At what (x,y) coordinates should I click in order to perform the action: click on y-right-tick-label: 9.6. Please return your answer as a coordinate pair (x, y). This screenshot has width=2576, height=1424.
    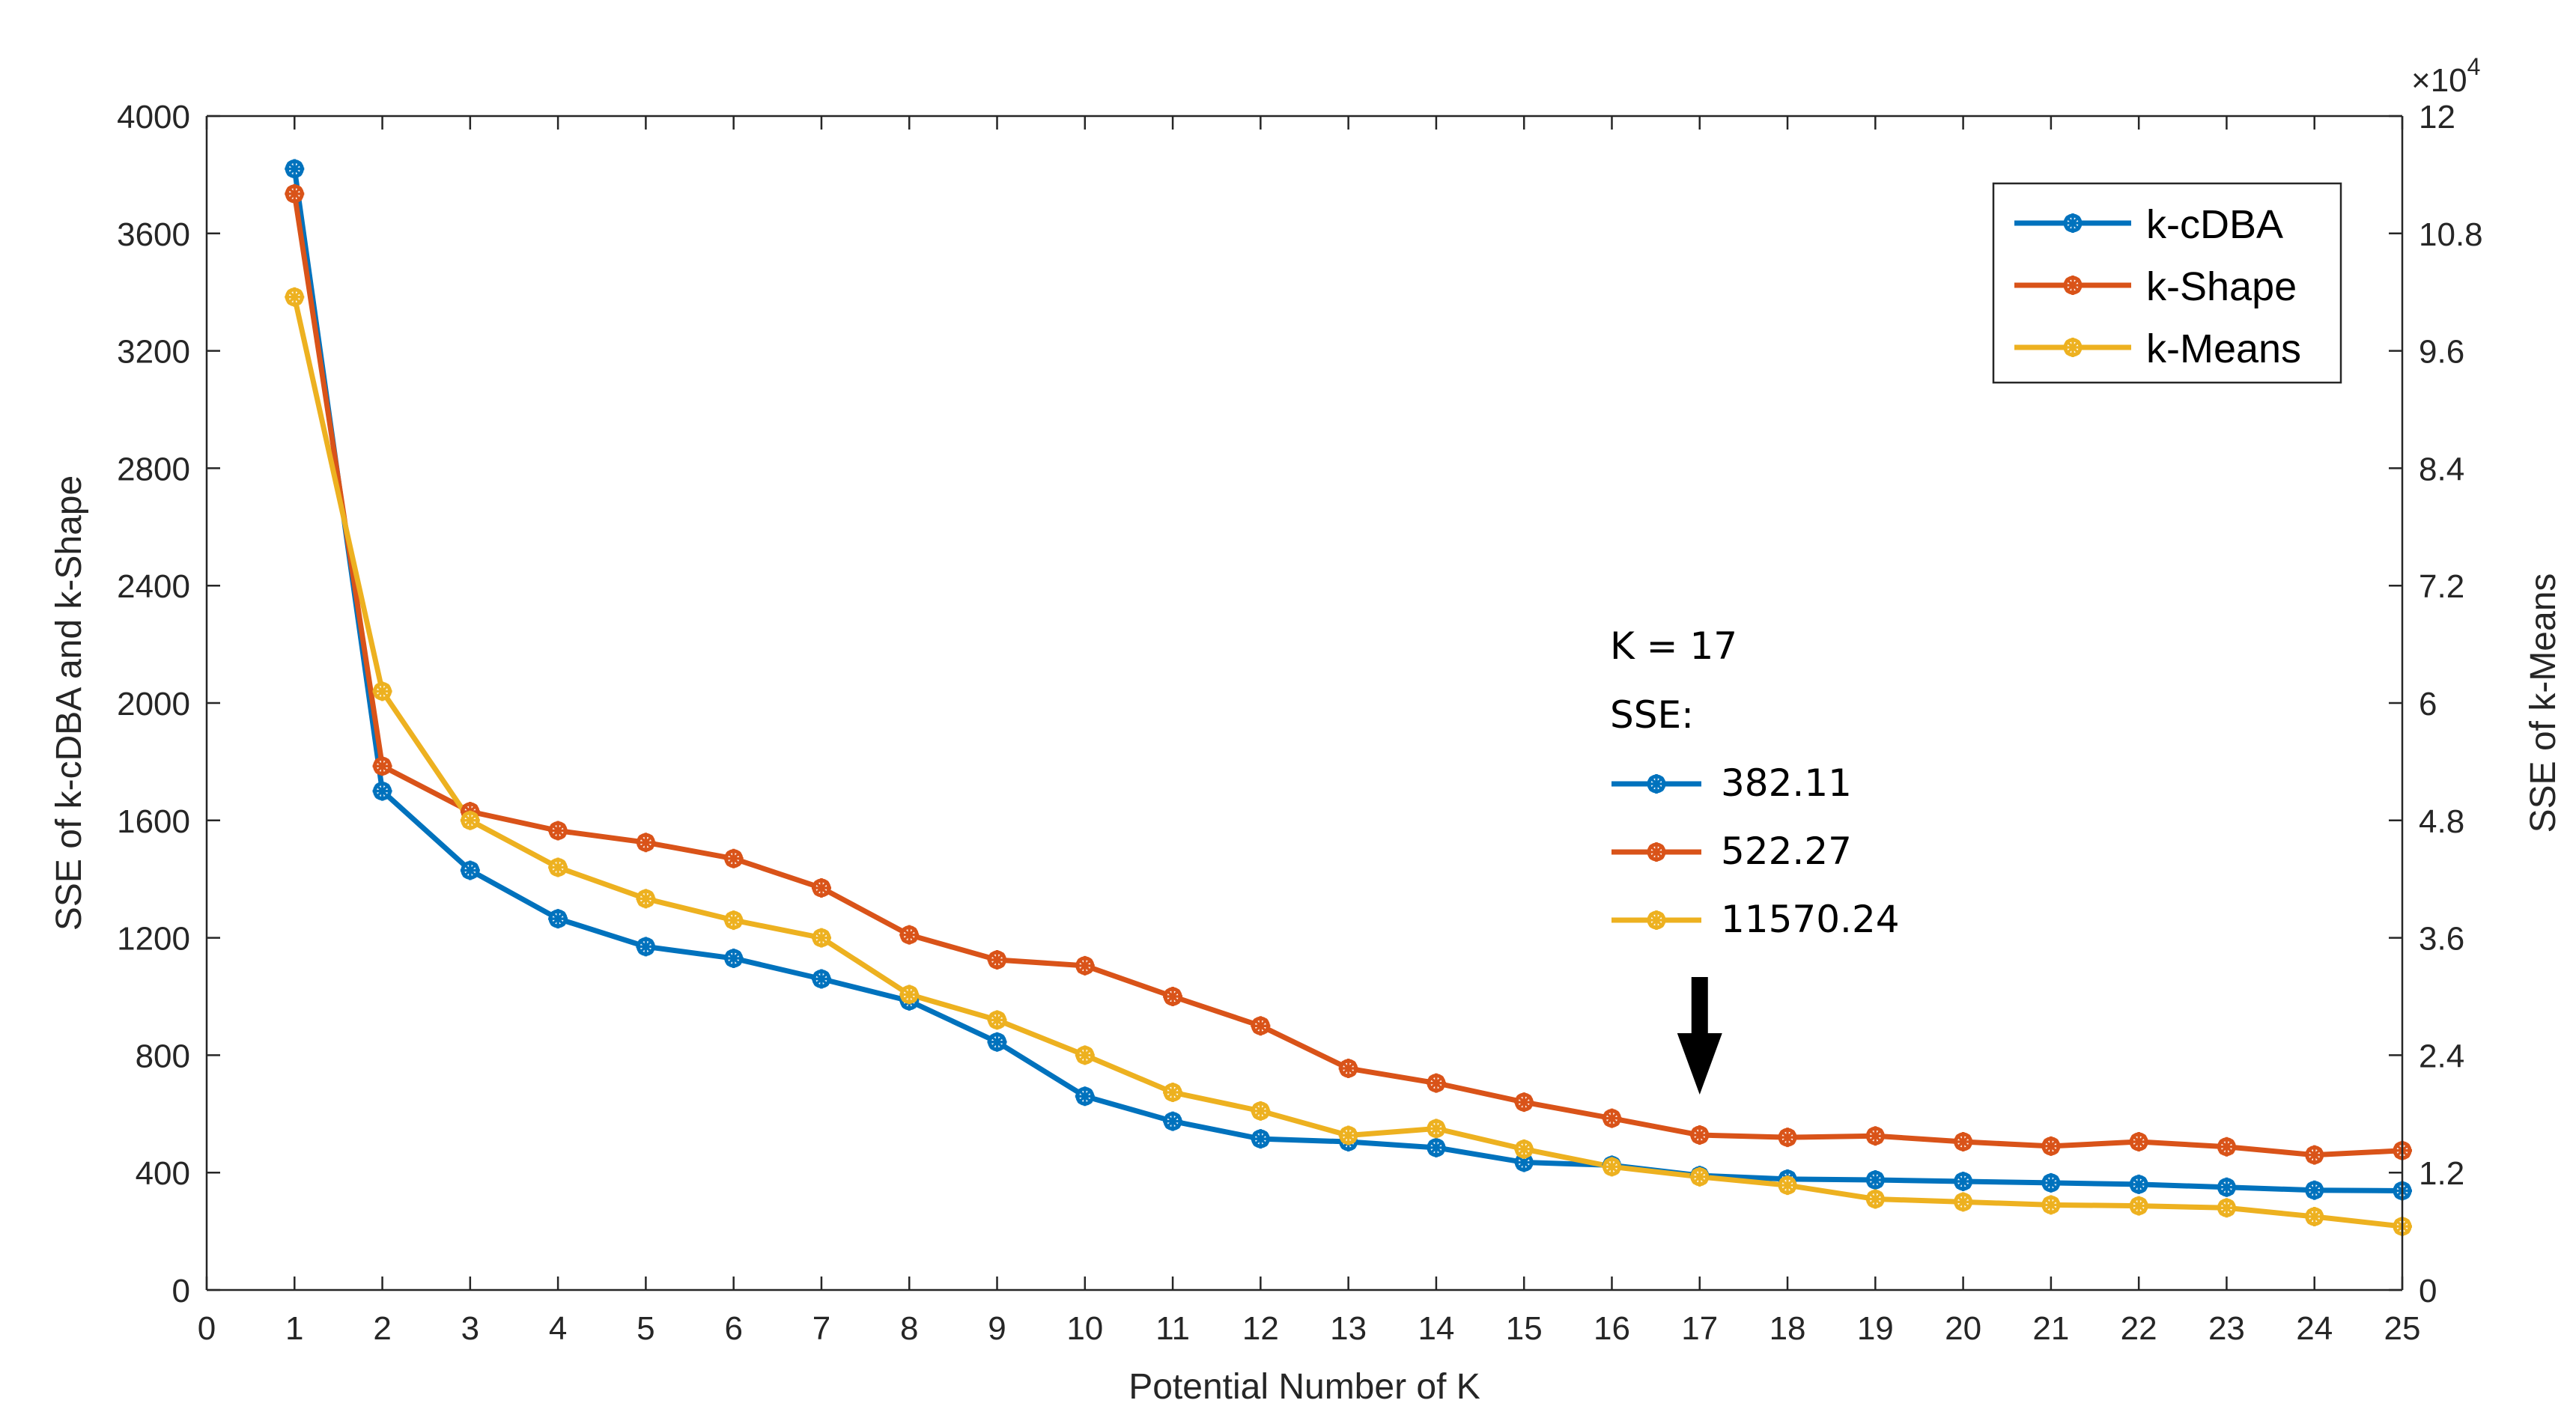
    Looking at the image, I should click on (2441, 352).